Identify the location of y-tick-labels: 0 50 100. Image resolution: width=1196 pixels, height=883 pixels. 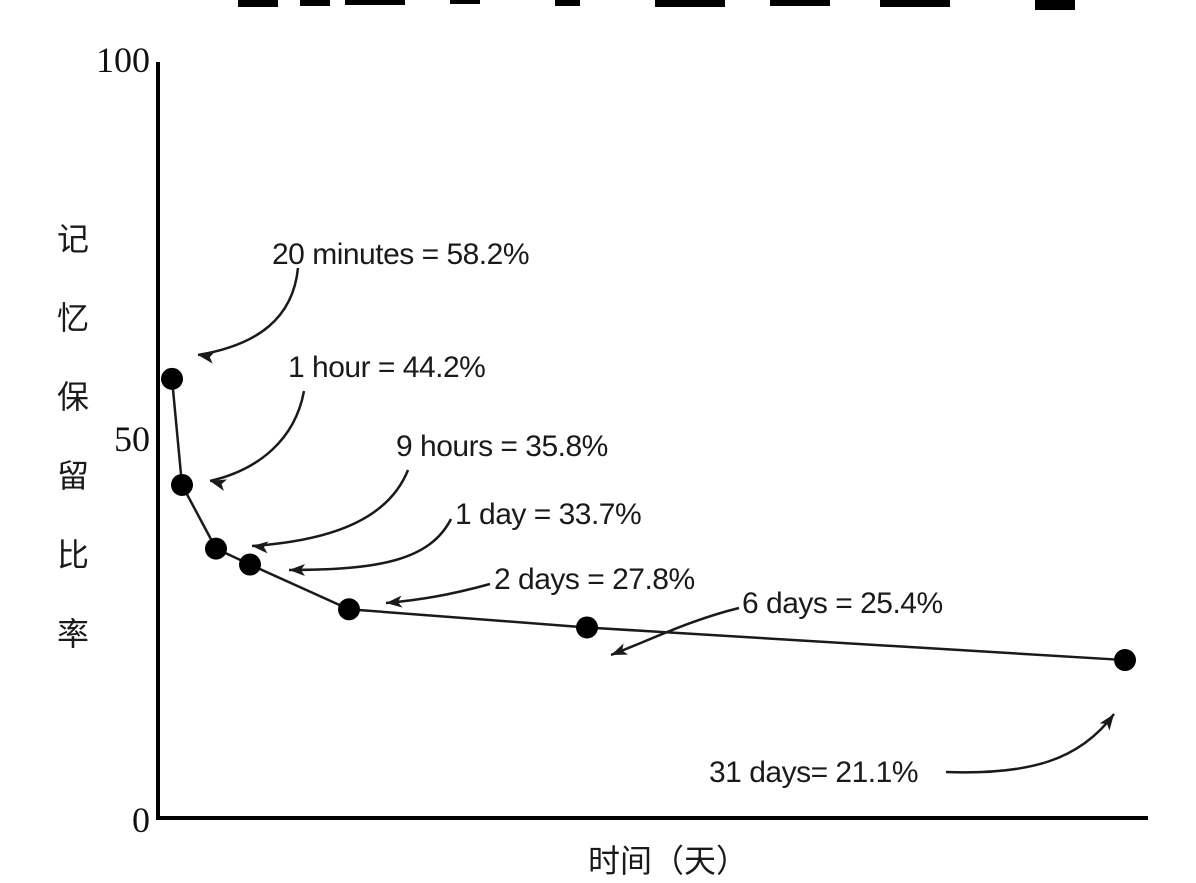
(123, 440).